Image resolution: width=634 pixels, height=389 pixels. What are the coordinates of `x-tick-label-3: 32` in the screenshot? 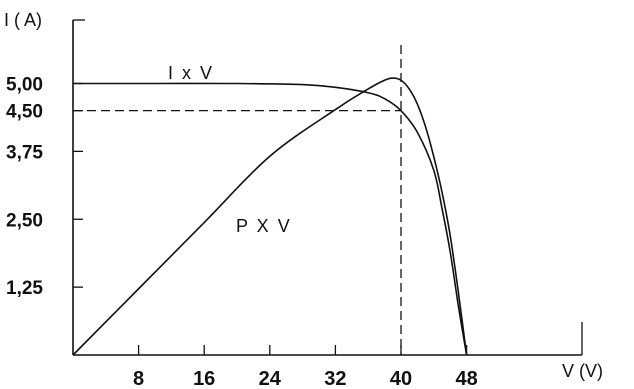 It's located at (335, 378).